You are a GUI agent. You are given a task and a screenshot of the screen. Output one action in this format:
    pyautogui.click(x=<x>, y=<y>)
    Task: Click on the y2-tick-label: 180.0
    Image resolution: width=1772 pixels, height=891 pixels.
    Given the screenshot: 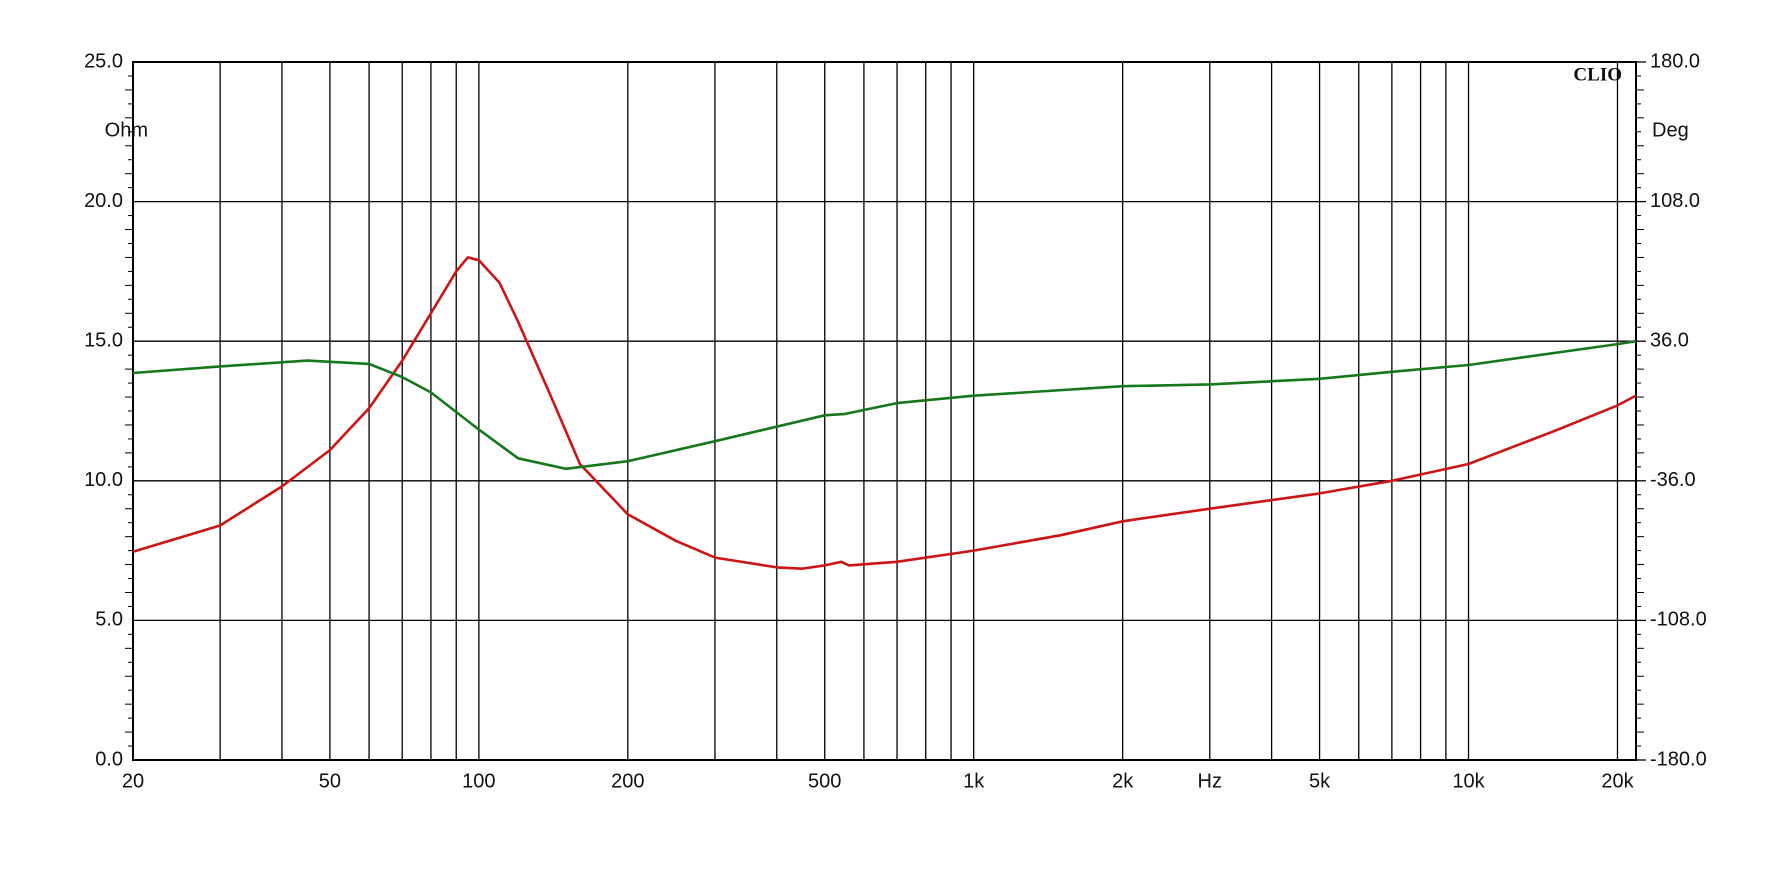 What is the action you would take?
    pyautogui.click(x=1675, y=61)
    